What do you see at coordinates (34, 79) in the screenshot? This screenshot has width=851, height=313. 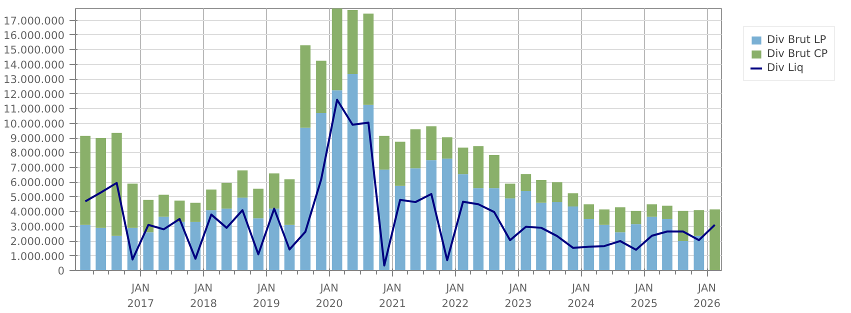 I see `y-tick-label: 13.000.000` at bounding box center [34, 79].